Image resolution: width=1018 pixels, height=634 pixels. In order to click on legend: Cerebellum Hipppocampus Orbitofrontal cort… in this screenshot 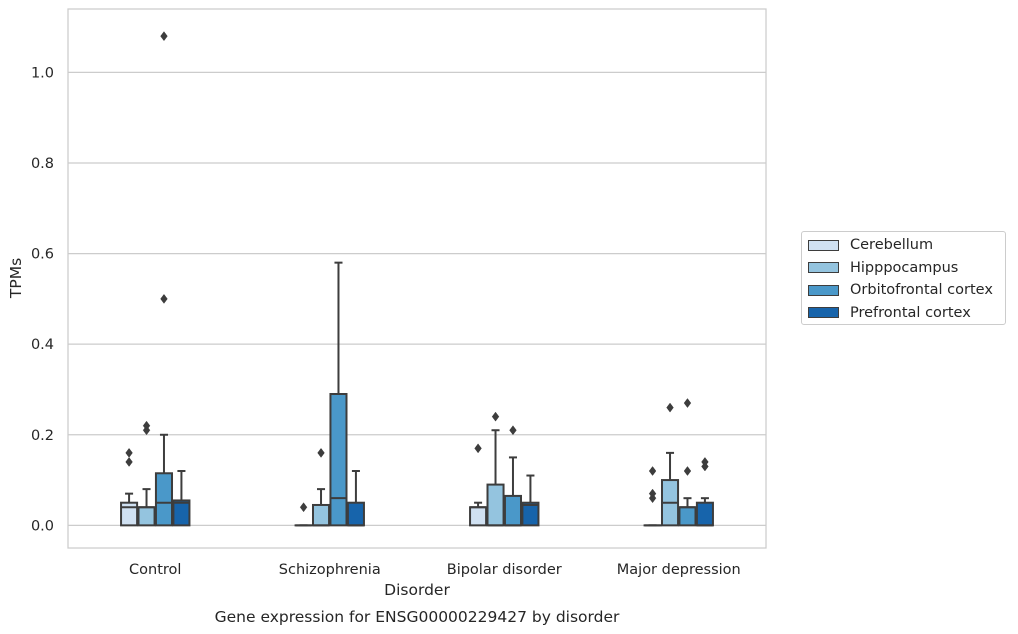, I will do `click(903, 278)`.